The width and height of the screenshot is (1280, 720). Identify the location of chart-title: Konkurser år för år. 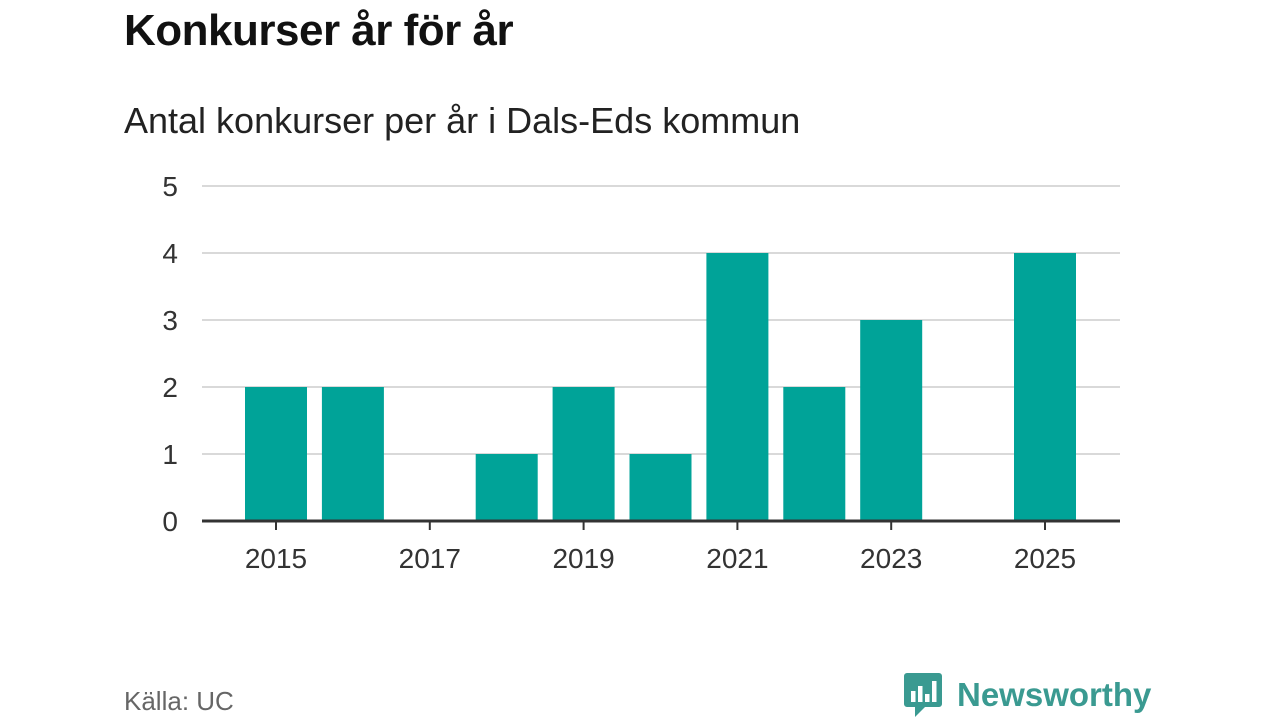
(319, 30).